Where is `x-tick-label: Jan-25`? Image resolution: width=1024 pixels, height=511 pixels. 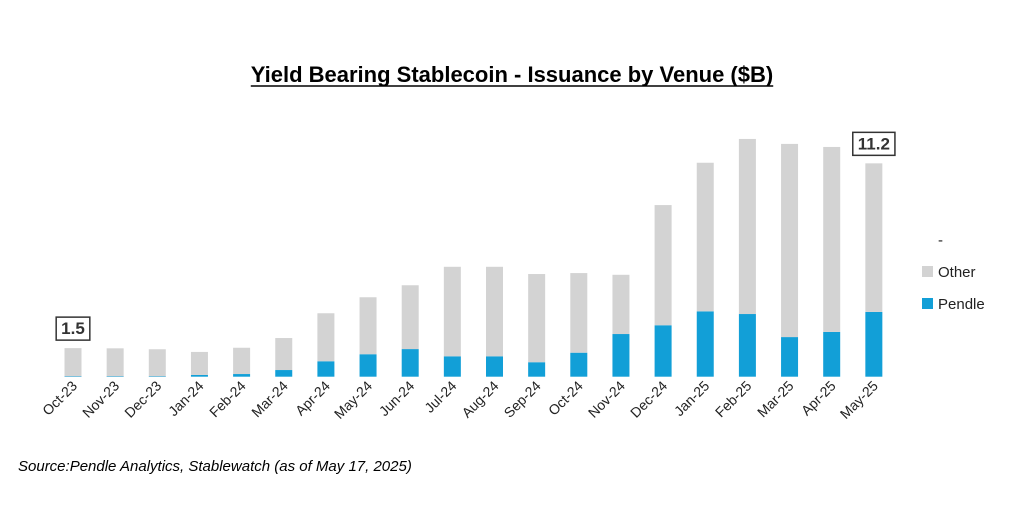 x-tick-label: Jan-25 is located at coordinates (692, 398).